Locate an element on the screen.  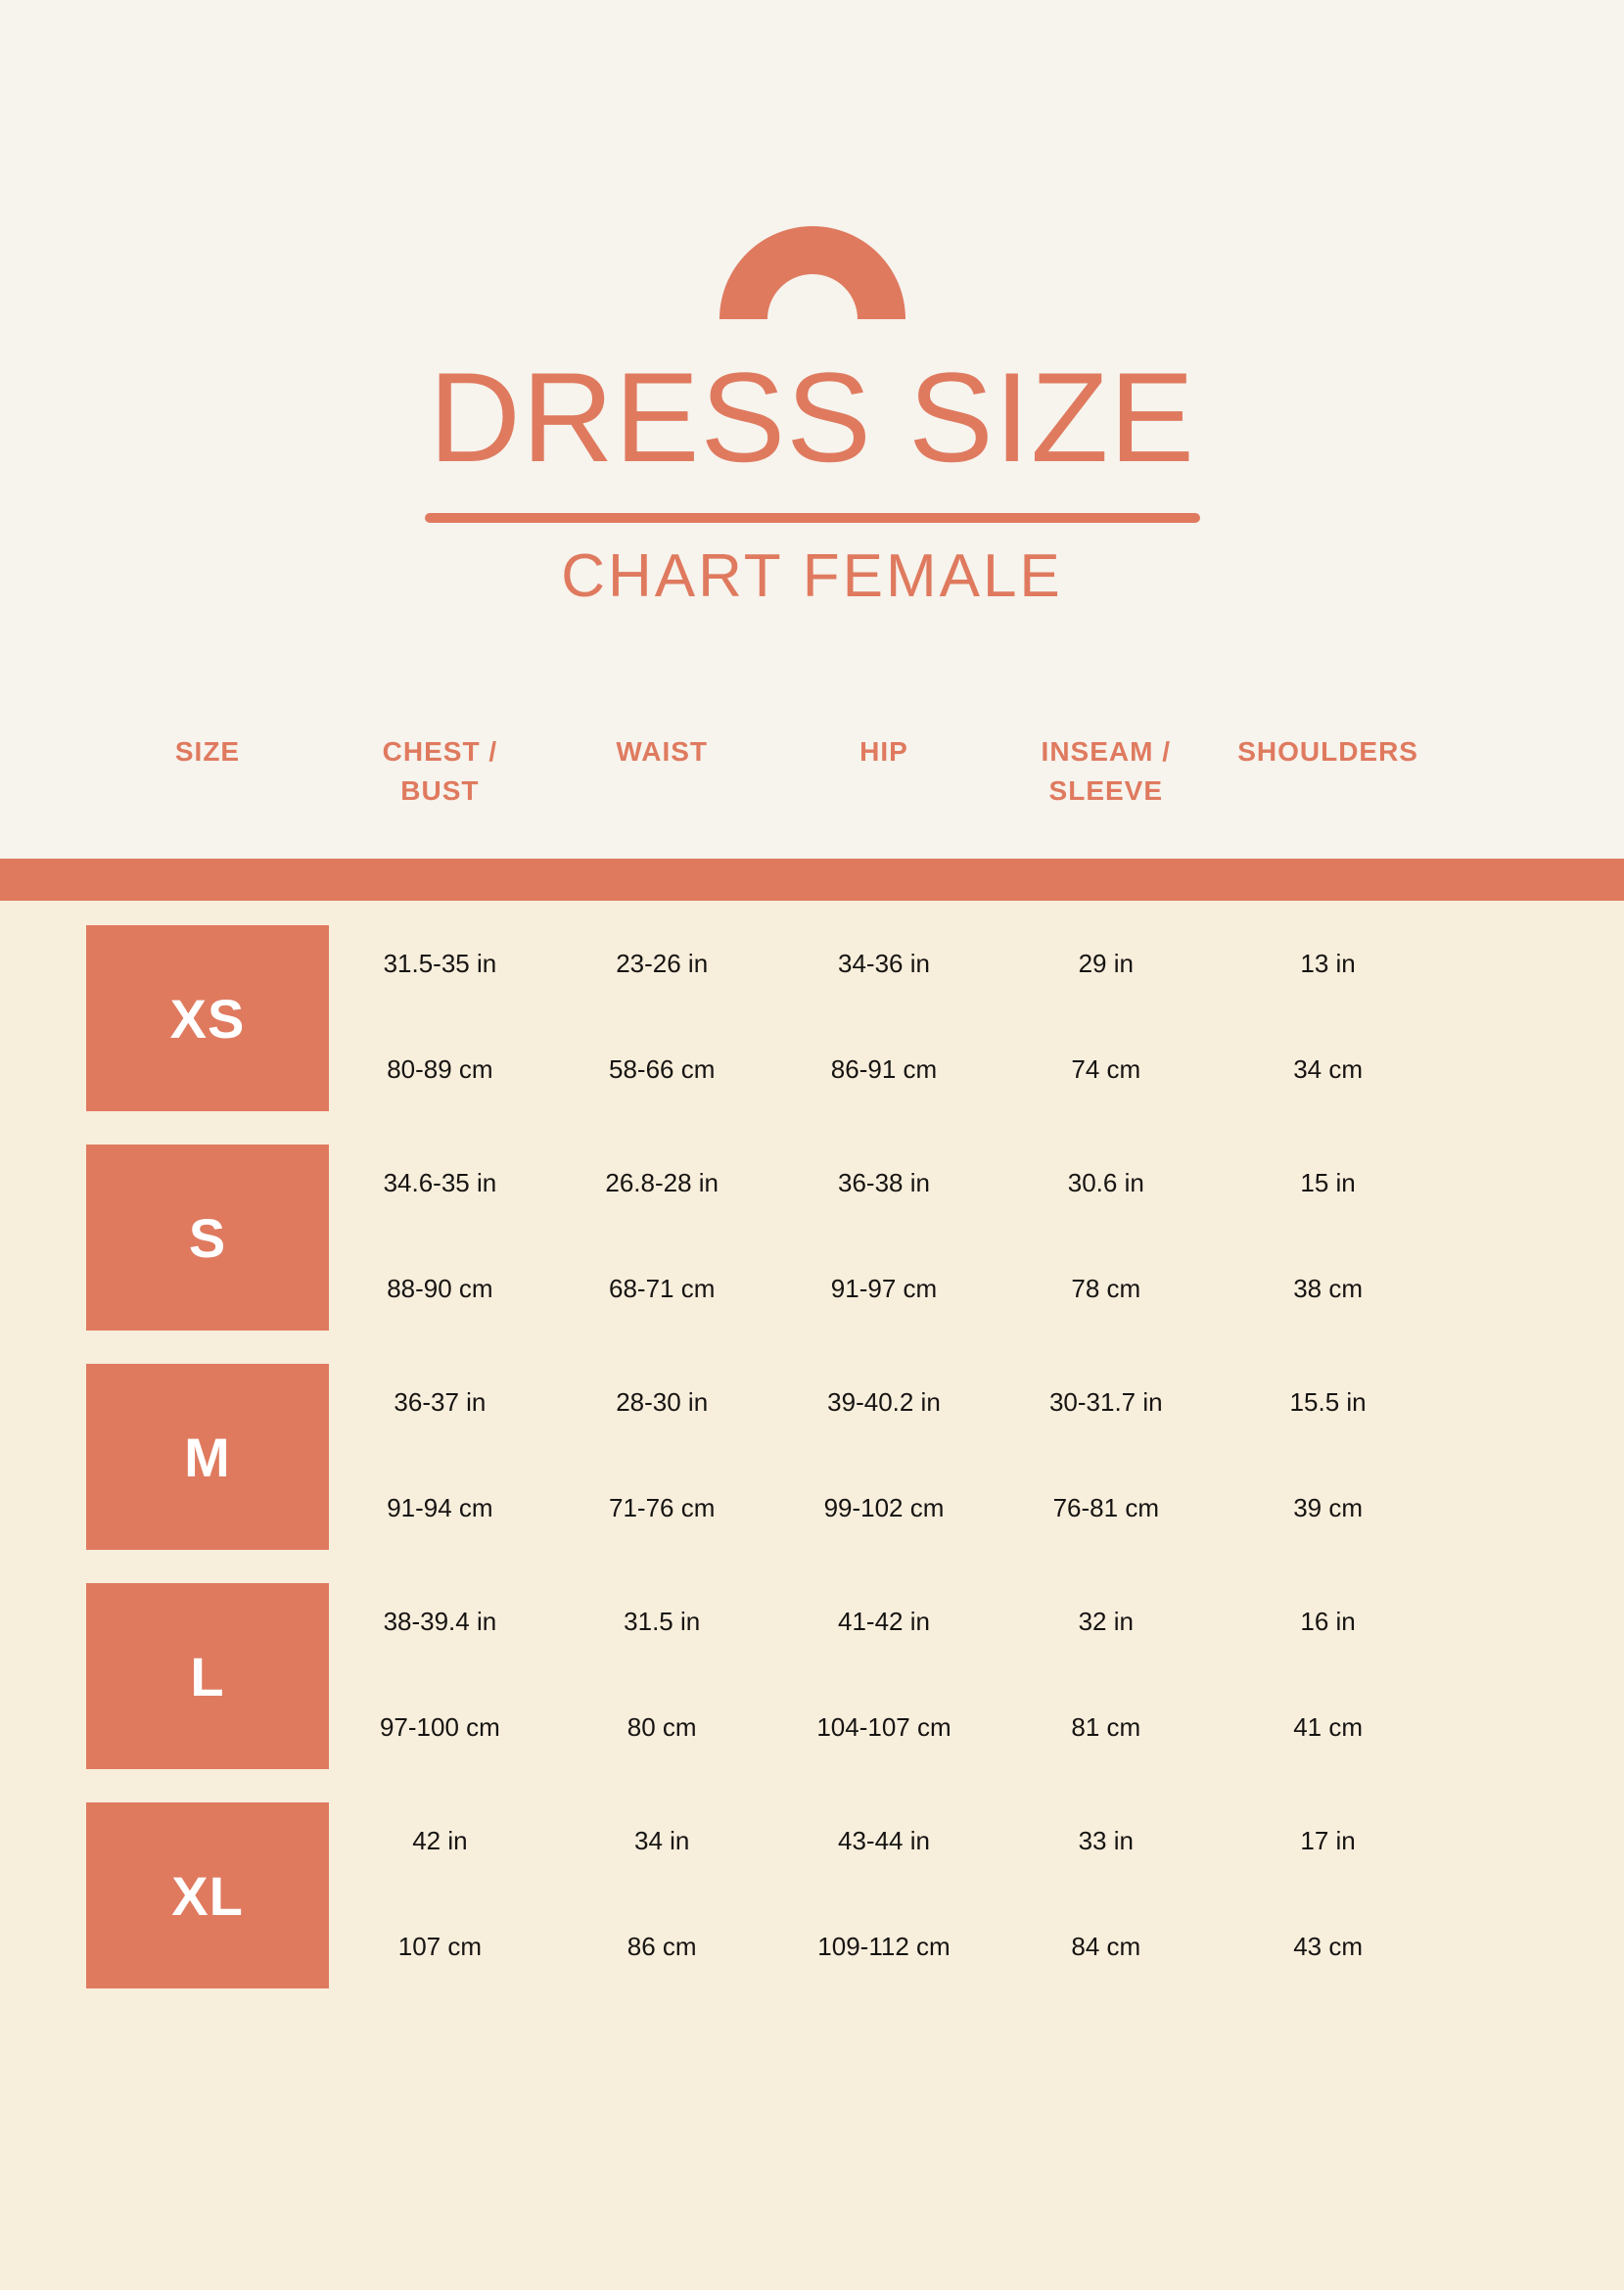
value-inches: 39-40.2 in is located at coordinates (884, 1402).